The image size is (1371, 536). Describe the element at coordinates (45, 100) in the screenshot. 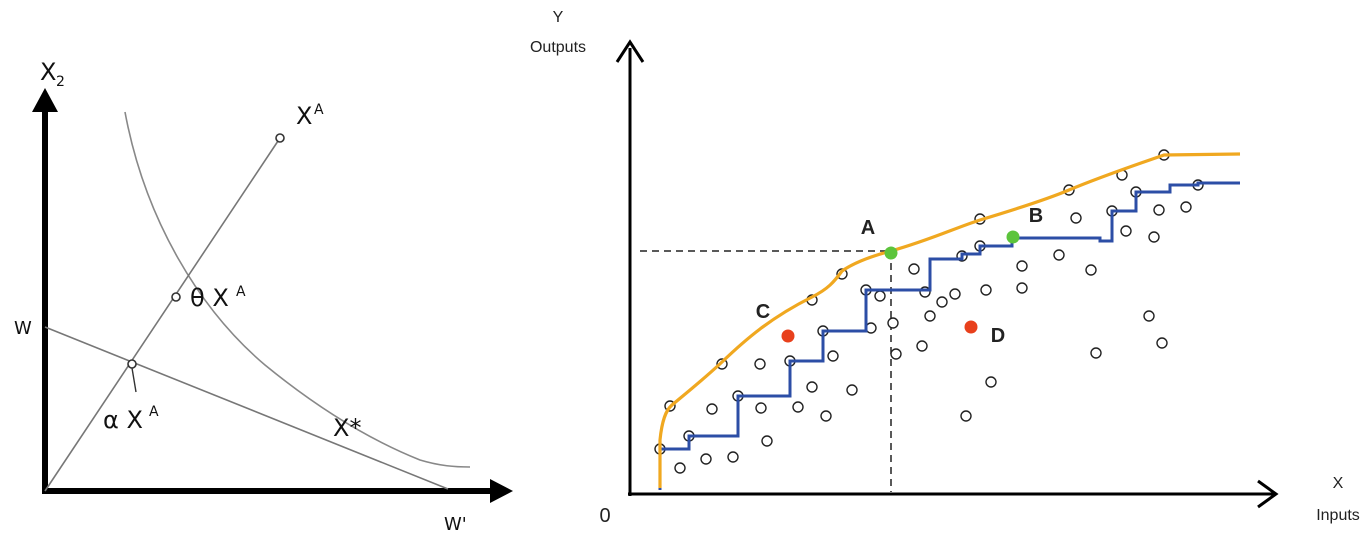

I see `left-y-axis-arrow` at that location.